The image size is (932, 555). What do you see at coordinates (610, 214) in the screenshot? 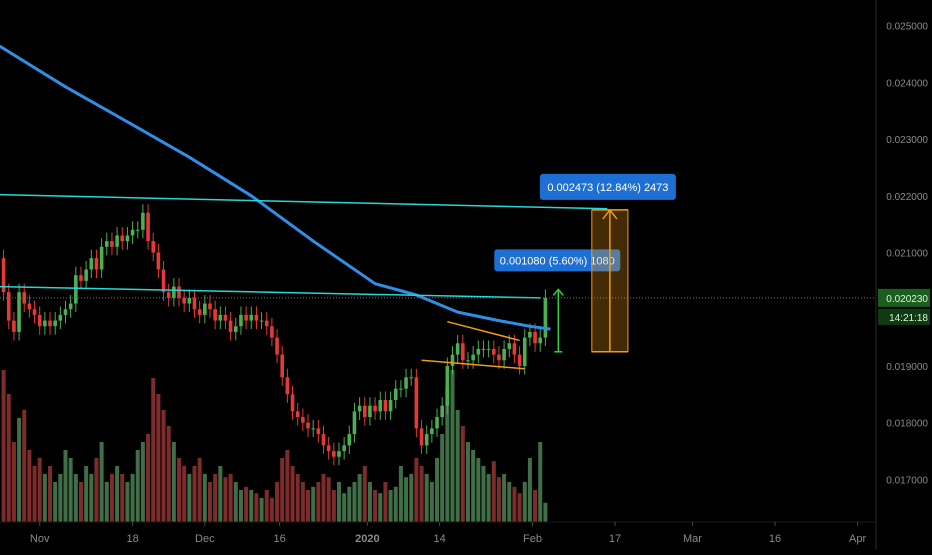
I see `measure-large-arrow` at bounding box center [610, 214].